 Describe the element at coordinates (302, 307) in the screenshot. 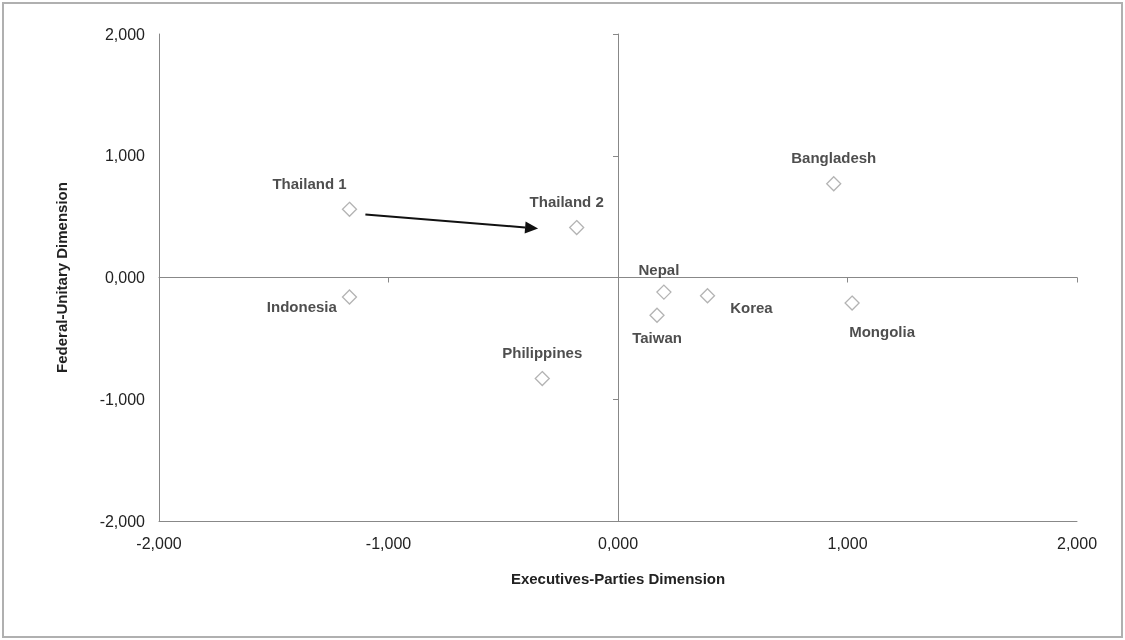

I see `series-label: Indonesia` at that location.